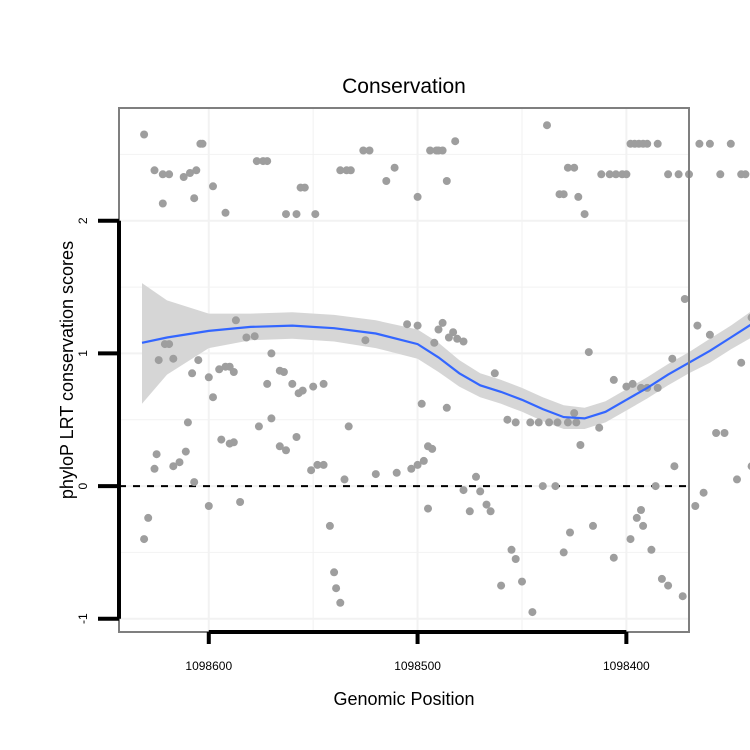 Image resolution: width=750 pixels, height=750 pixels. Describe the element at coordinates (403, 699) in the screenshot. I see `x-axis-title: Genomic Position` at that location.